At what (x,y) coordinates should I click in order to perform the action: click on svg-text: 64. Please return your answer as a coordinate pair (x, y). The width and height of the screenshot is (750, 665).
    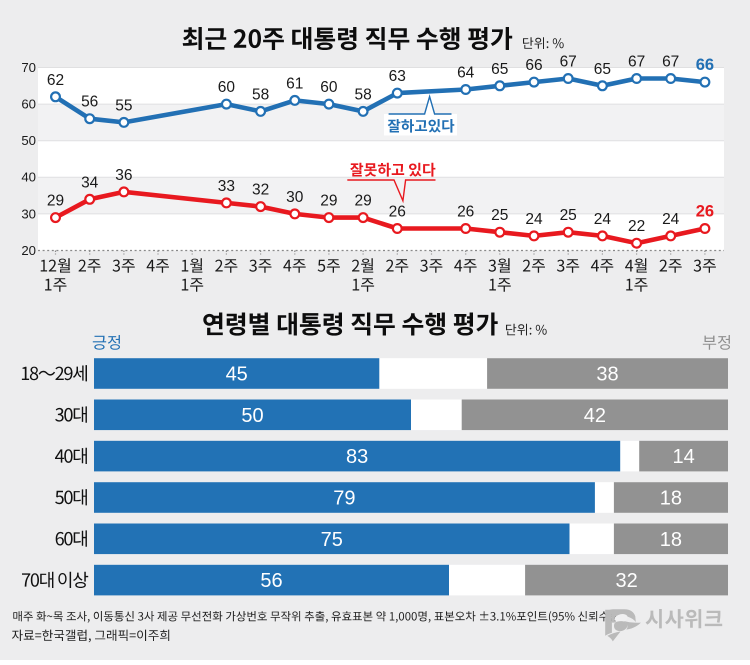
    Looking at the image, I should click on (466, 73).